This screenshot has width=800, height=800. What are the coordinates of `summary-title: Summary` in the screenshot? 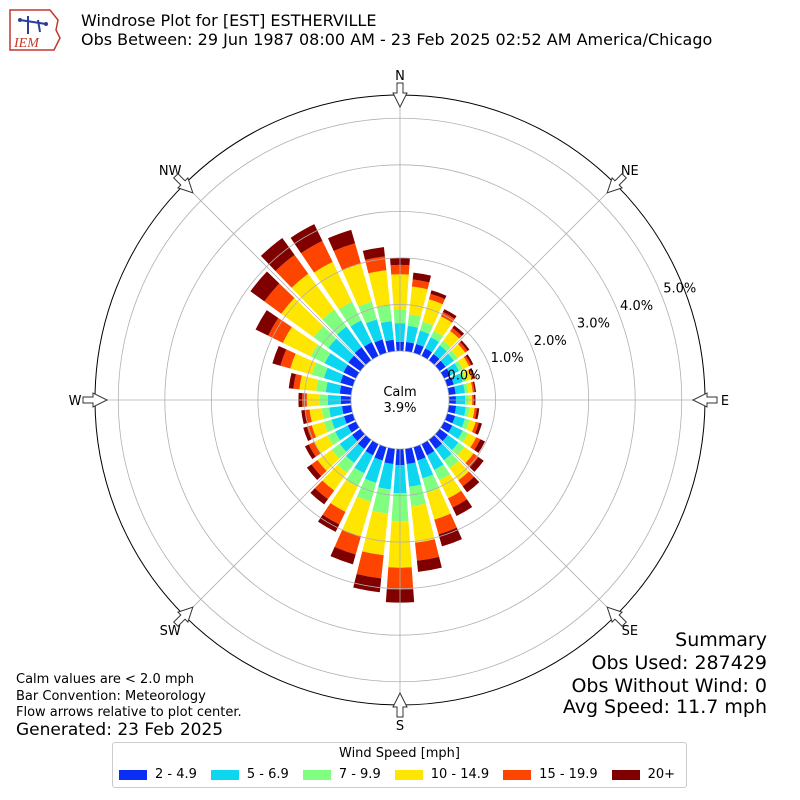 It's located at (721, 640).